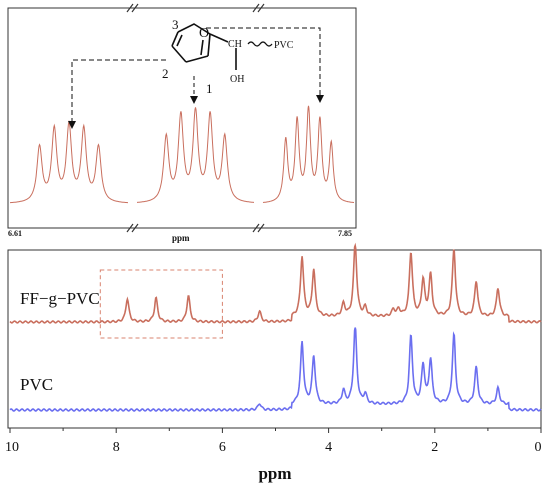 This screenshot has height=489, width=550. Describe the element at coordinates (204, 33) in the screenshot. I see `furan-oxygen-label: O` at that location.